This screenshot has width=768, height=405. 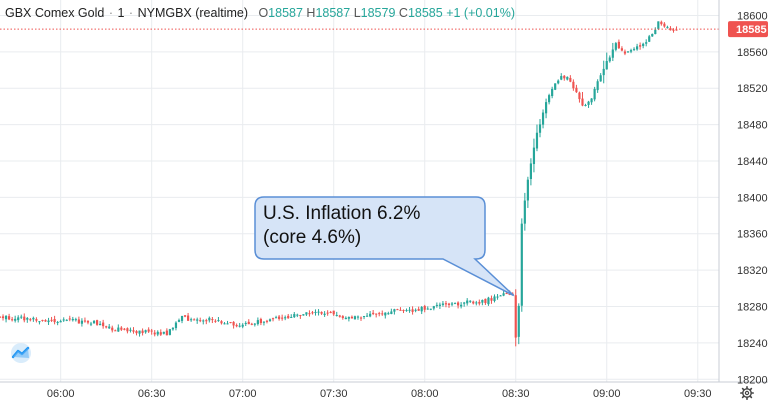 What do you see at coordinates (312, 237) in the screenshot?
I see `callout-line-2: (core 4.6%)` at bounding box center [312, 237].